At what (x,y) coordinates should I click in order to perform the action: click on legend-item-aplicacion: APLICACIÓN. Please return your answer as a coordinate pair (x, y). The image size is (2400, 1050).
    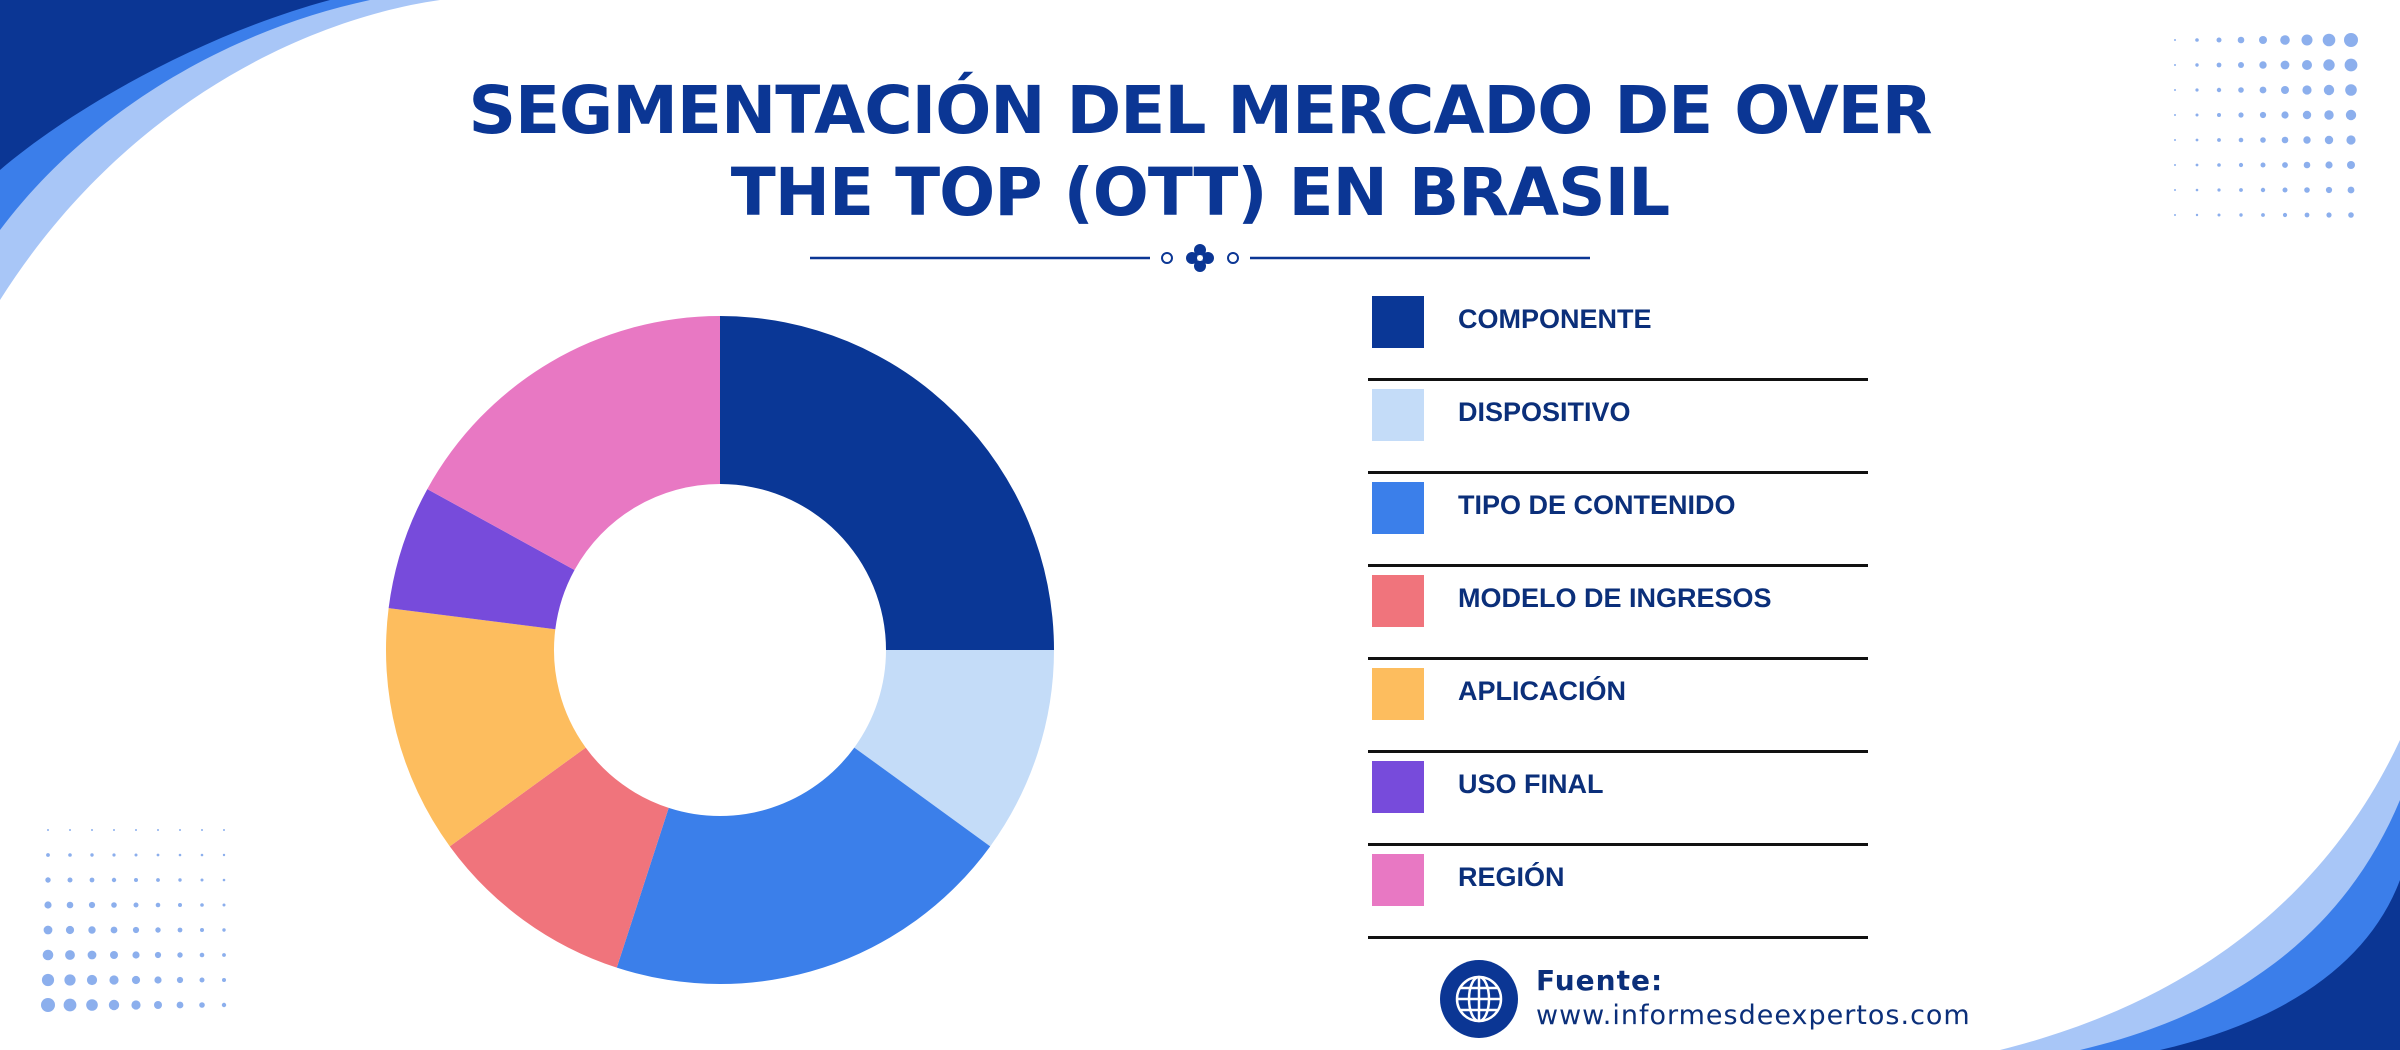
    Looking at the image, I should click on (1618, 706).